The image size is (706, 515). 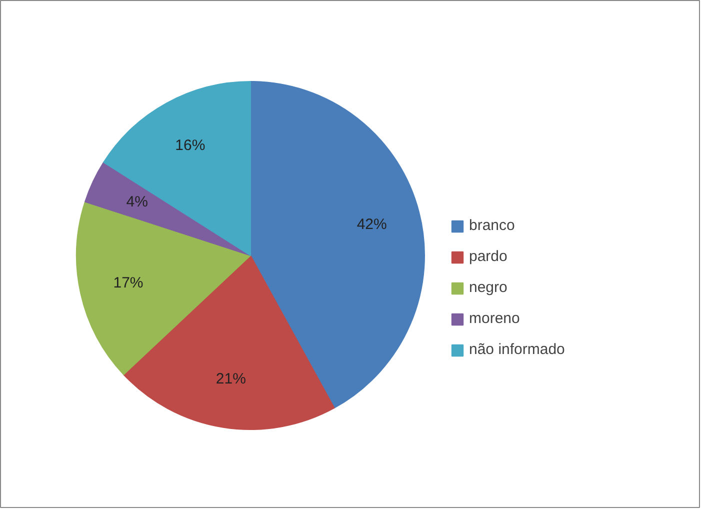 I want to click on legend-label: moreno, so click(x=494, y=318).